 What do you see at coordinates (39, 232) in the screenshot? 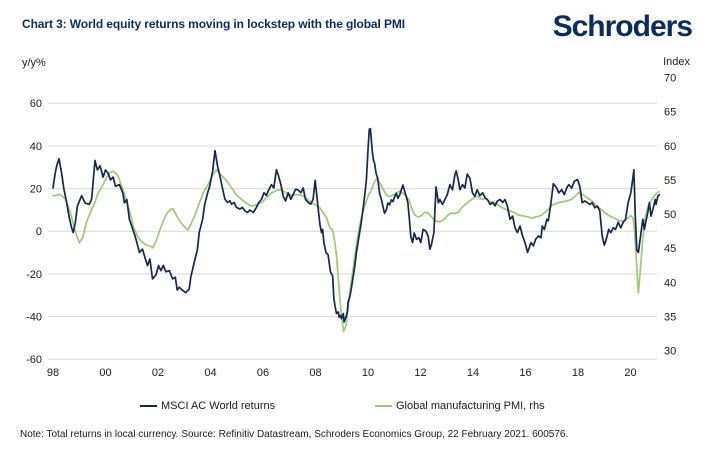
I see `svg-text: 0` at bounding box center [39, 232].